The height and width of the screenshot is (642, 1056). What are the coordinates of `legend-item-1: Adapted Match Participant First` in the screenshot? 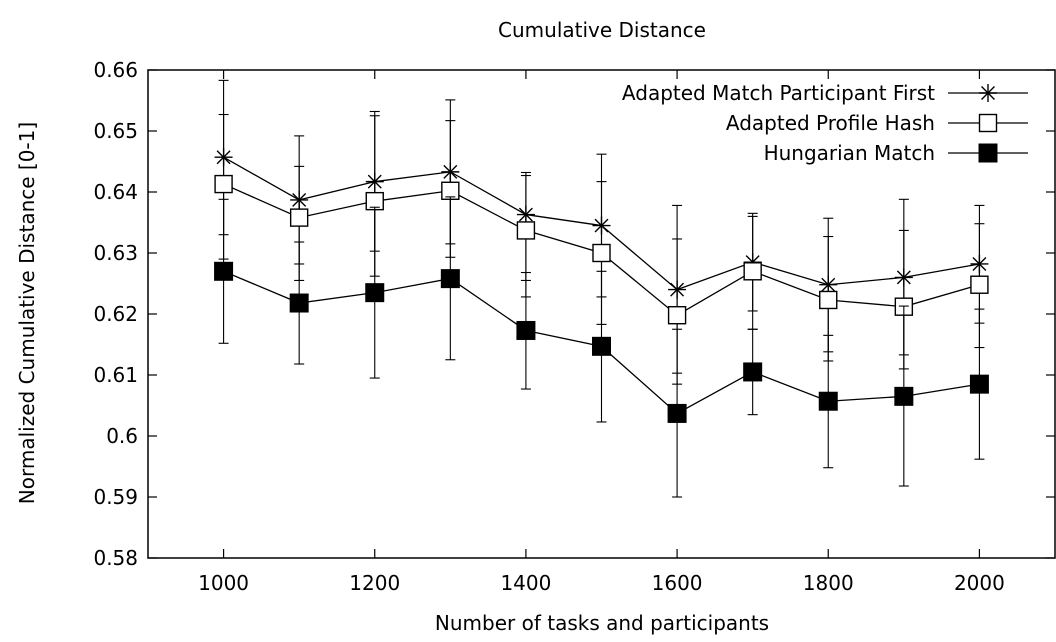 It's located at (825, 93).